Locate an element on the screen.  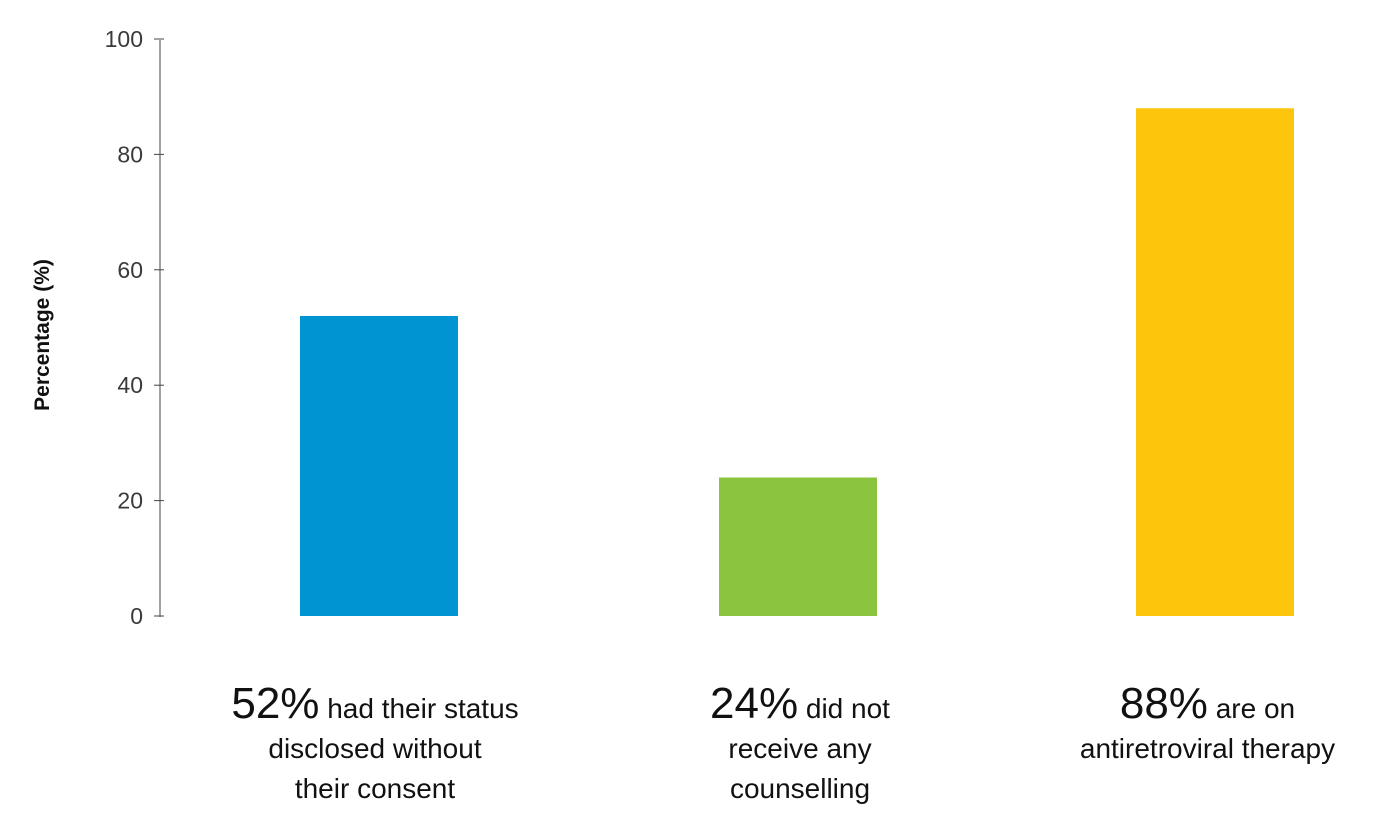
y-tick-label: 0 is located at coordinates (136, 616).